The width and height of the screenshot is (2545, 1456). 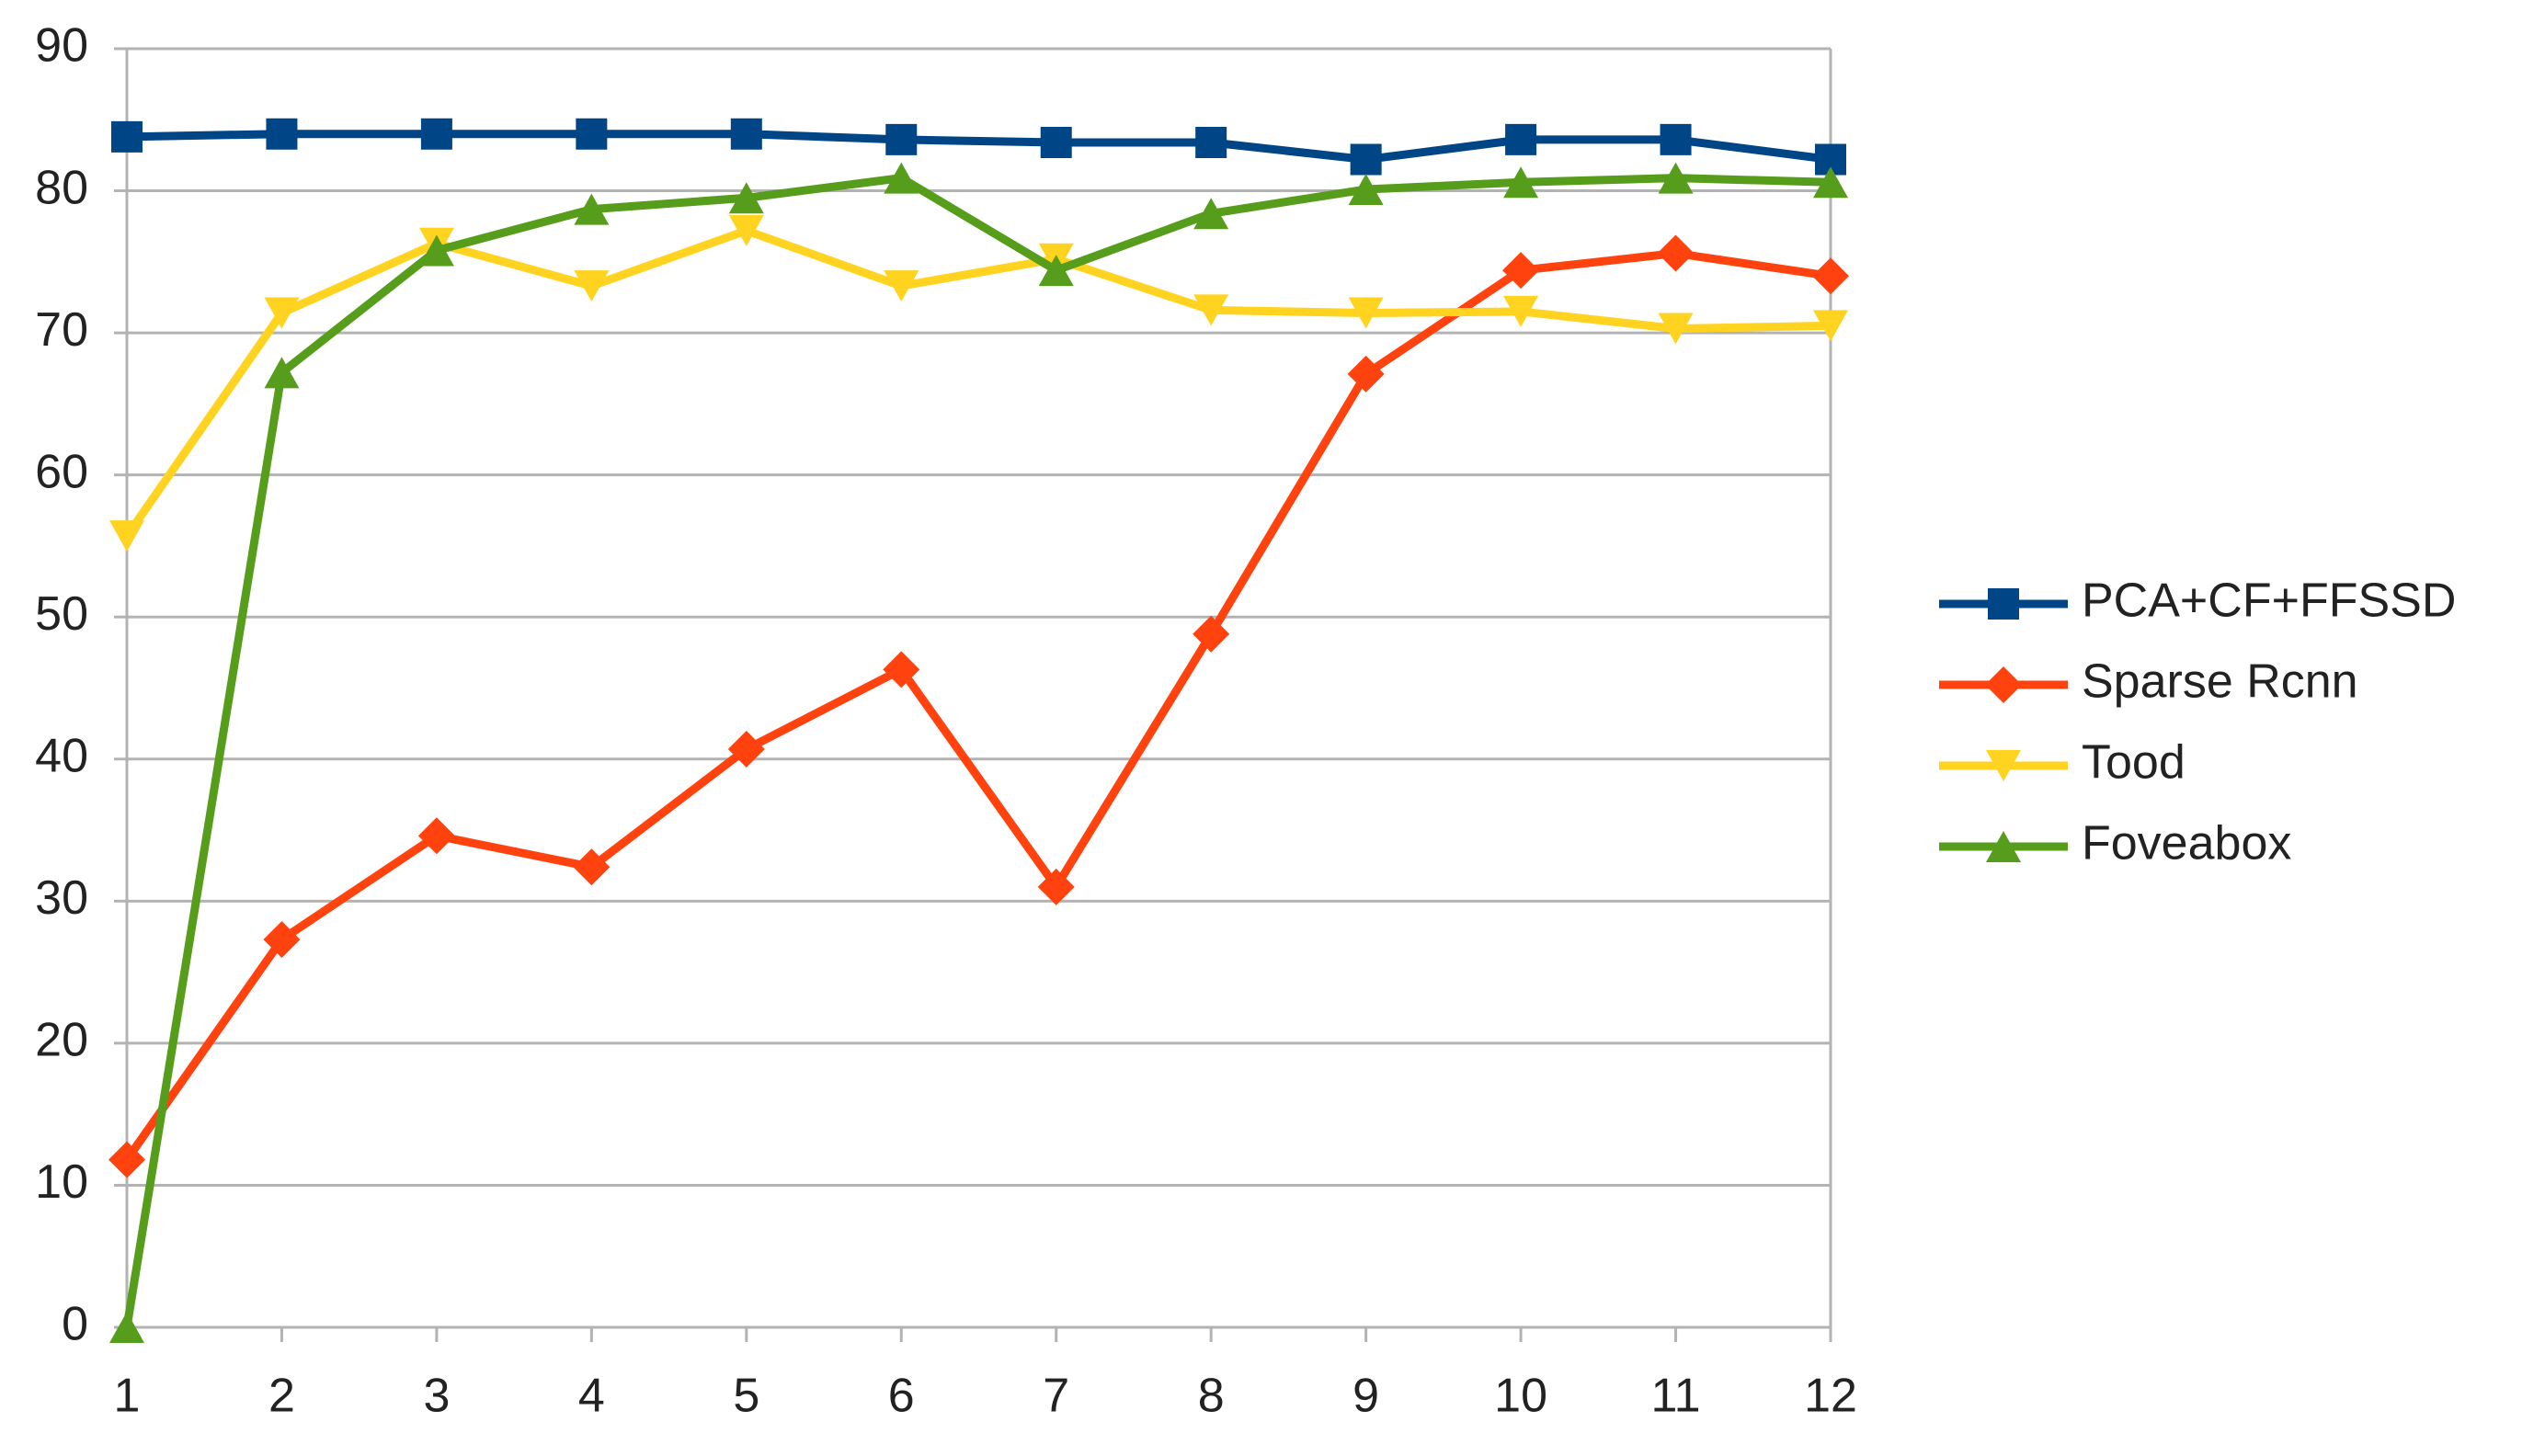 What do you see at coordinates (61, 756) in the screenshot?
I see `y-tick-label: 40` at bounding box center [61, 756].